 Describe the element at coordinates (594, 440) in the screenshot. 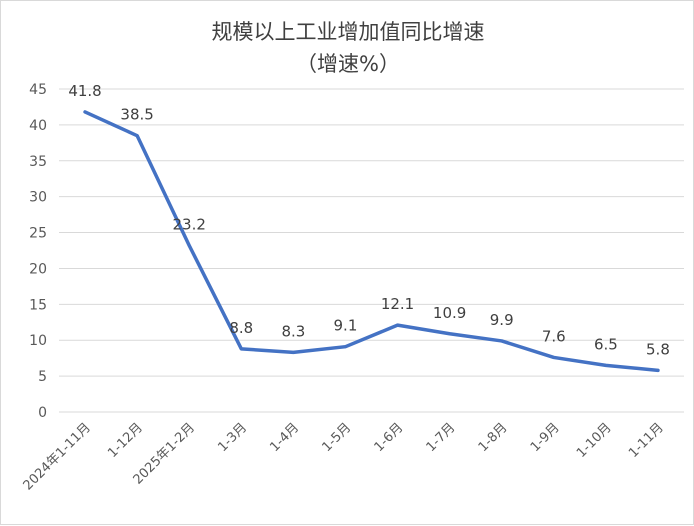

I see `x-tick-label: 1-10月` at that location.